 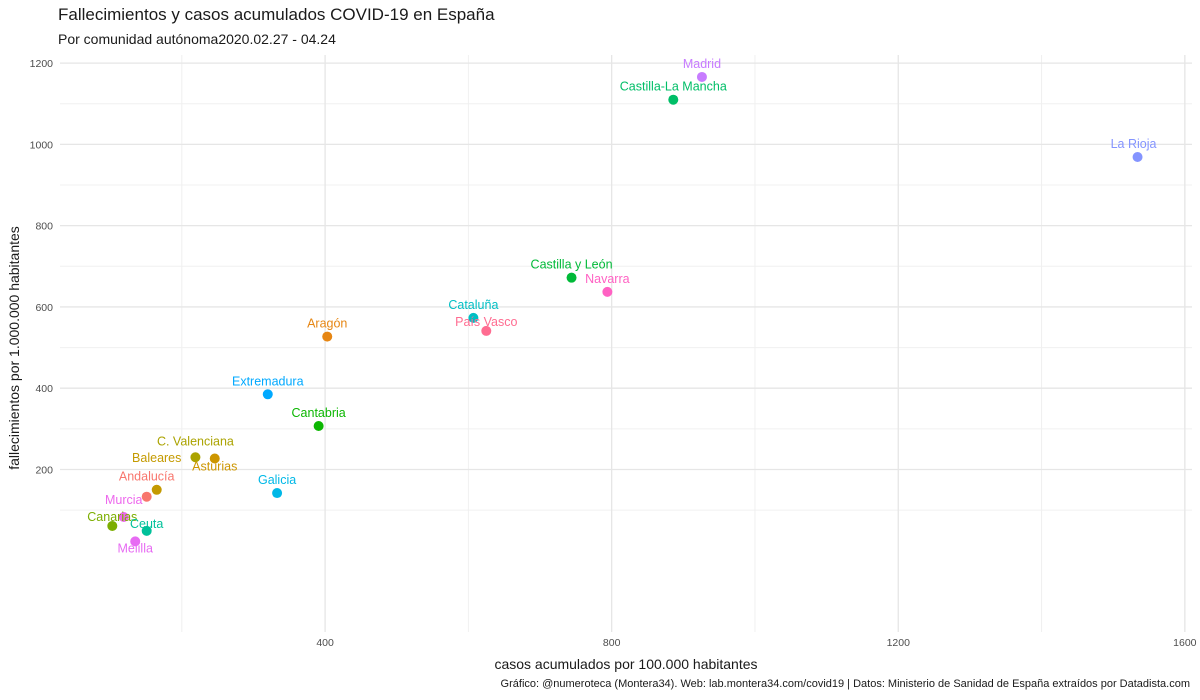 I want to click on data-label: Navarra, so click(x=607, y=279).